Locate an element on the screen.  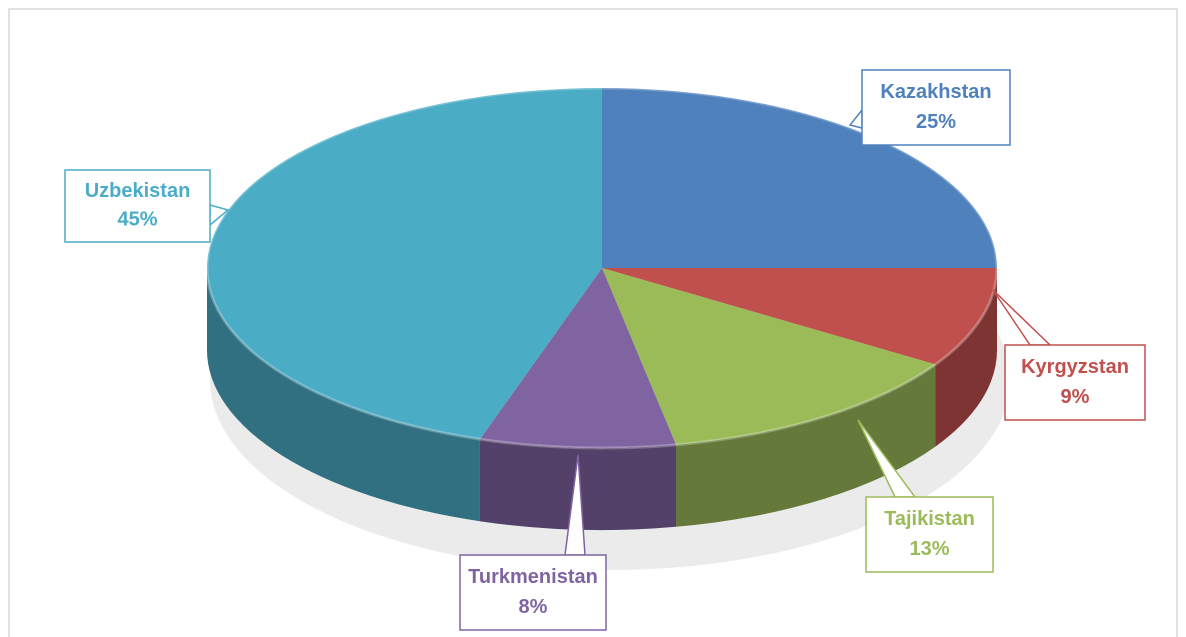
category-label: Kazakhstan is located at coordinates (935, 92).